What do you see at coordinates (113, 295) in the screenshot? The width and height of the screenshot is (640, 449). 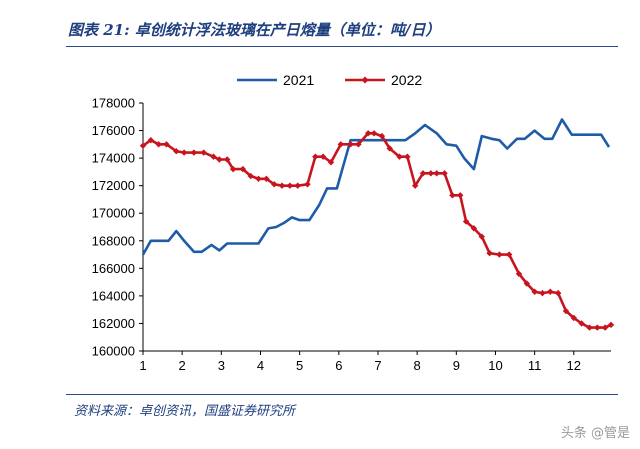 I see `y-tick-label: 164000` at bounding box center [113, 295].